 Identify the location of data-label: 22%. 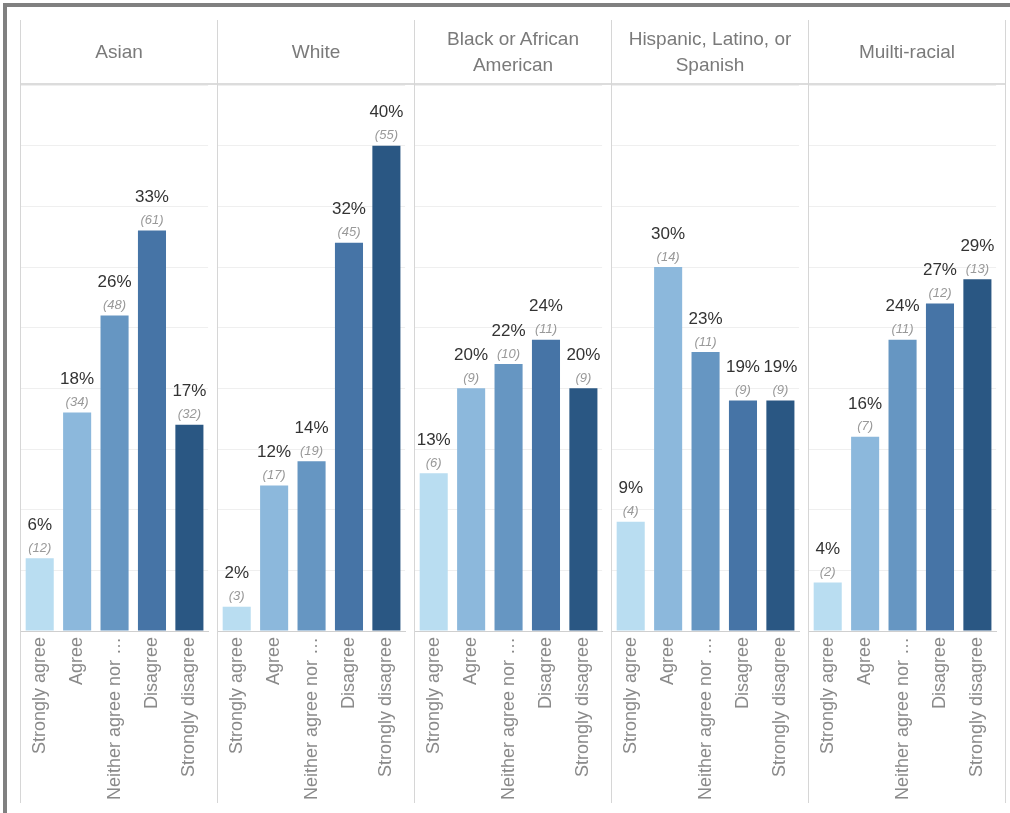
(508, 330).